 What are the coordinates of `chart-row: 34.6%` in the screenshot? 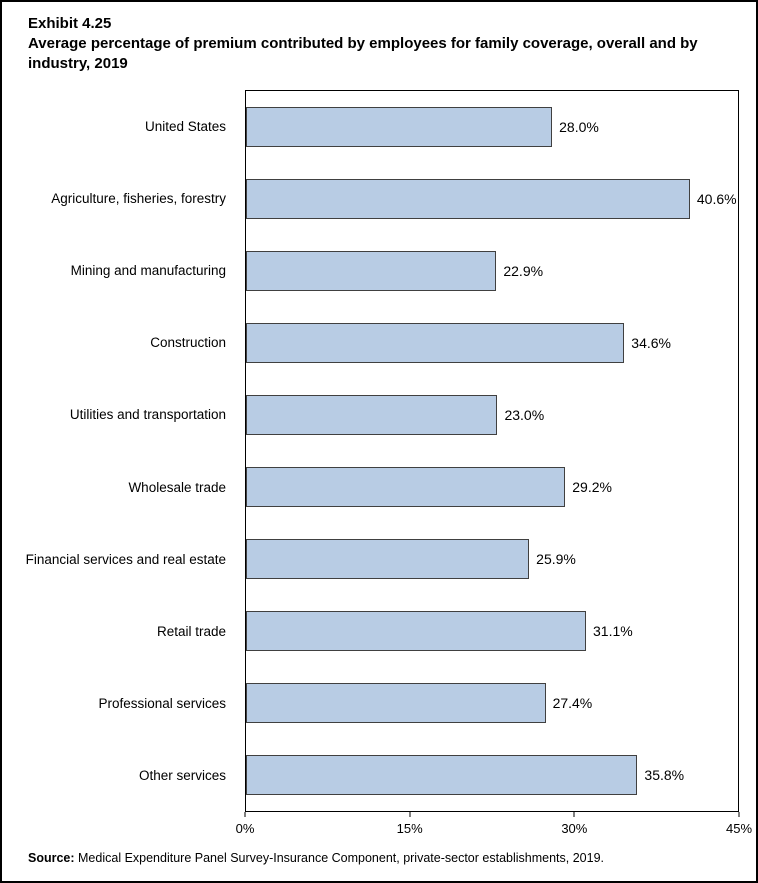 It's located at (492, 343).